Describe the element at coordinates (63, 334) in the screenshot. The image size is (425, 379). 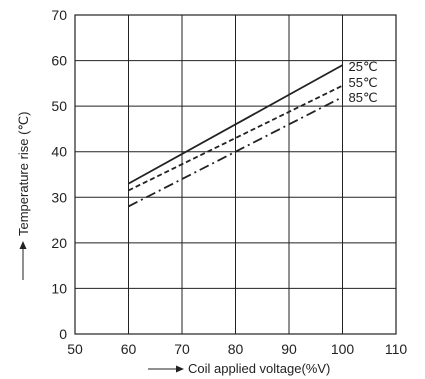
I see `y-tick-label: 0` at that location.